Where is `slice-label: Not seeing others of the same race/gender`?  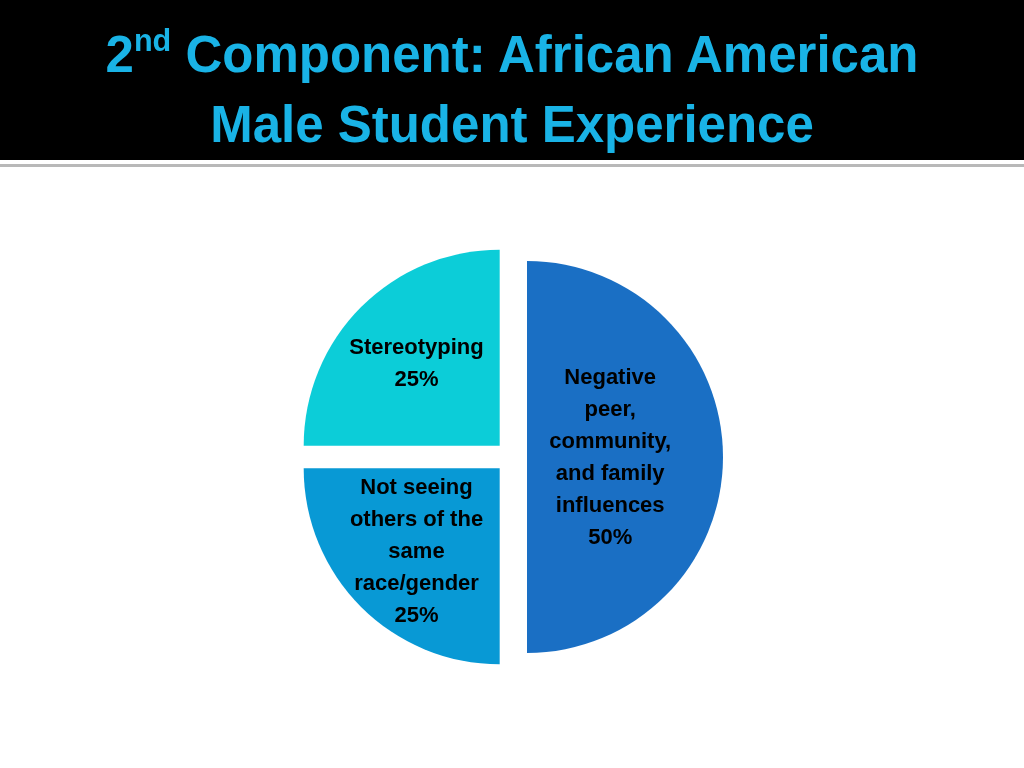 slice-label: Not seeing others of the same race/gender is located at coordinates (416, 535).